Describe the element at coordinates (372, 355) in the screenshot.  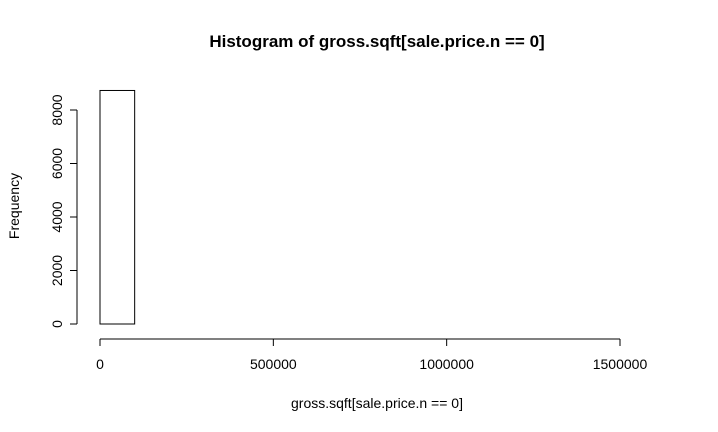
I see `x-axis: 0 500000 1000000 1500000` at that location.